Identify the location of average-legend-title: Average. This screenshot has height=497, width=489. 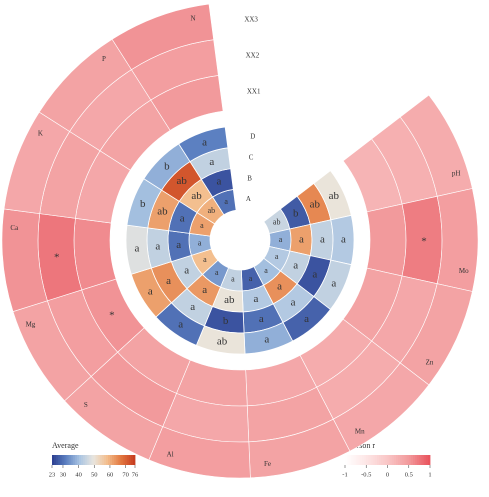
(65, 445).